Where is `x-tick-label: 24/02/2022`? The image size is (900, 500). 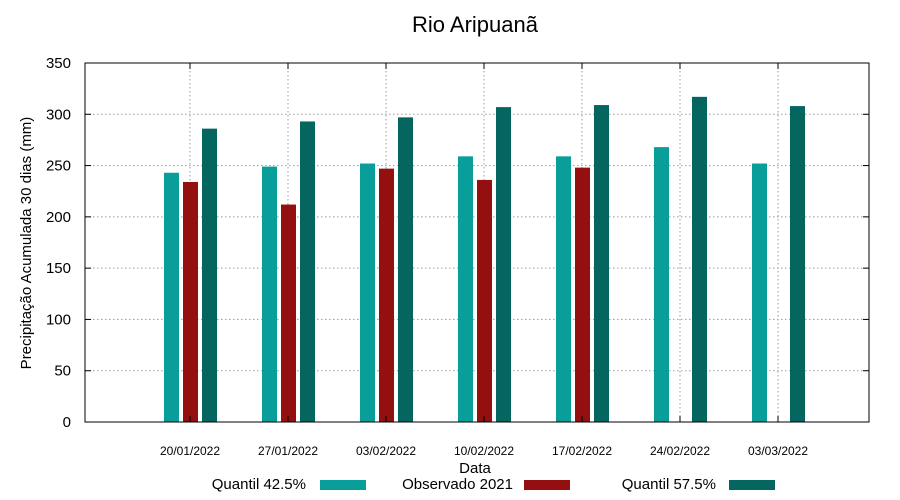 x-tick-label: 24/02/2022 is located at coordinates (680, 451).